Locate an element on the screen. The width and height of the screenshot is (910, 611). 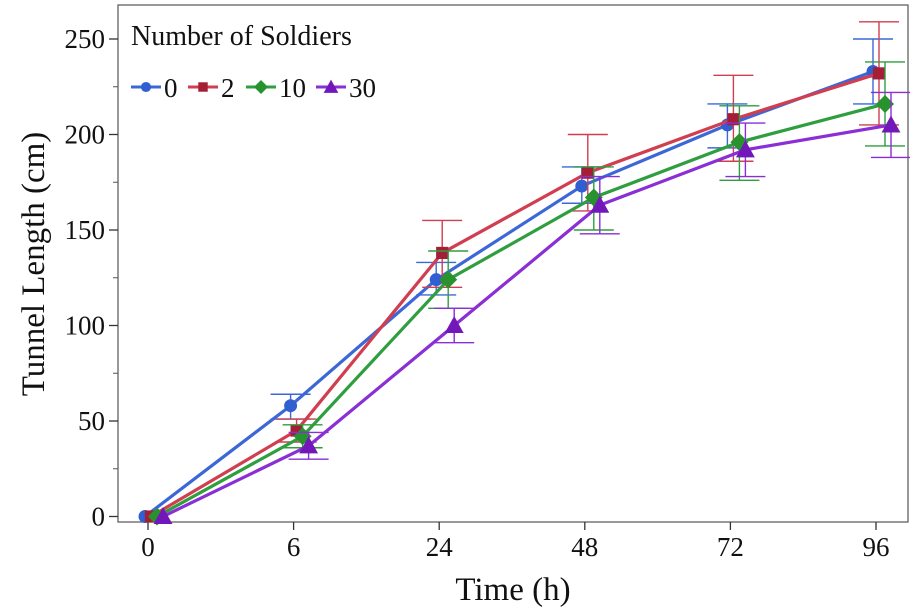
legend-label: 0 is located at coordinates (171, 88).